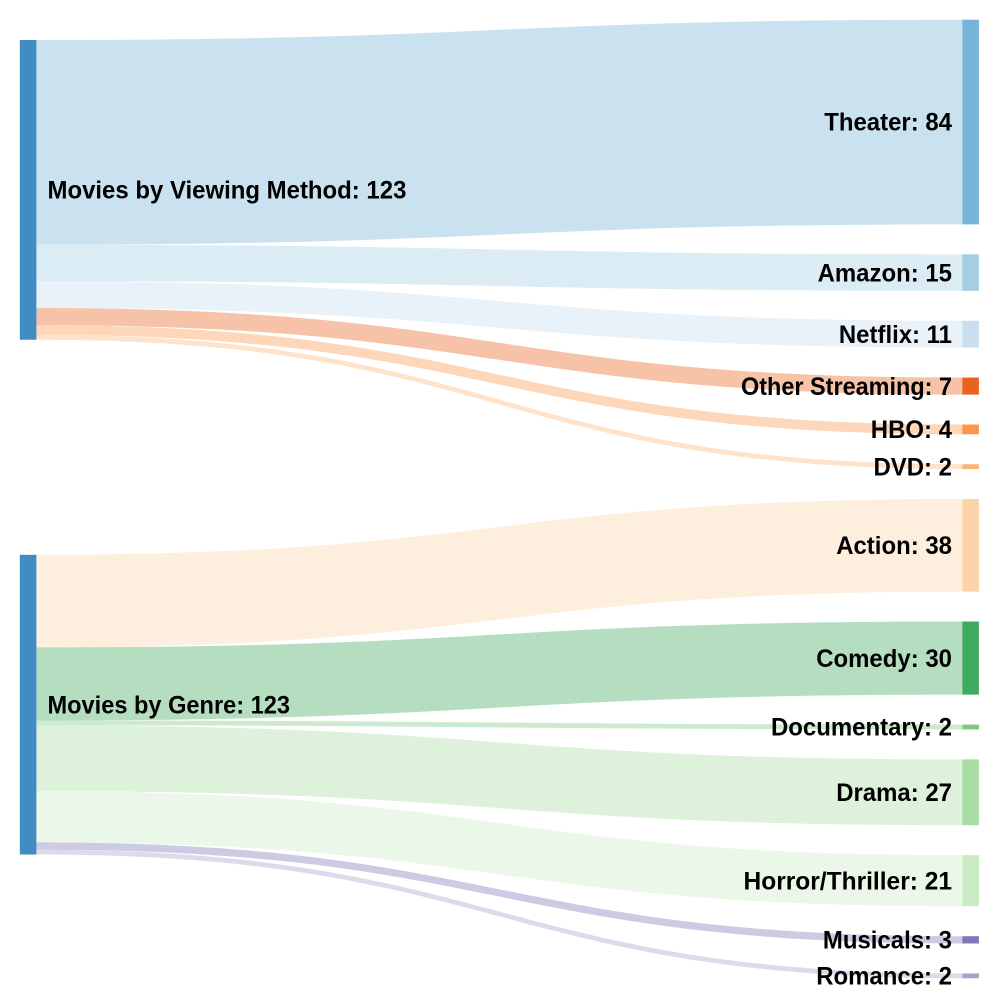  I want to click on svg-text: Netflix: 11, so click(895, 335).